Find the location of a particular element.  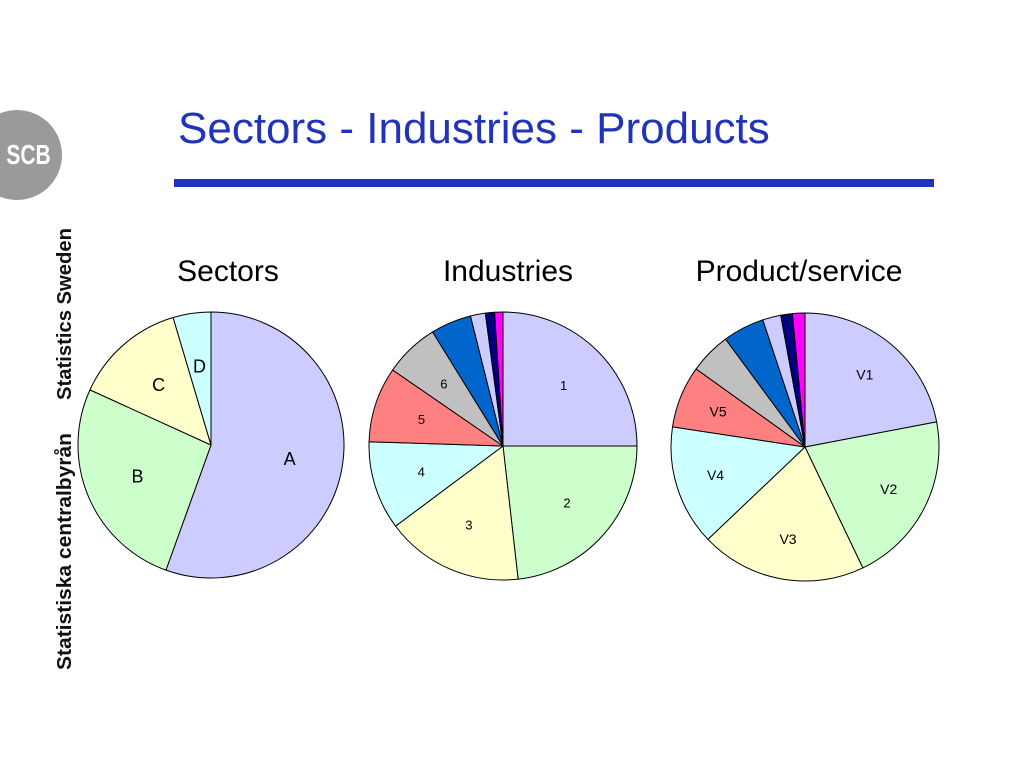

pie-products: V1 V2 V3 V4 V5 is located at coordinates (805, 447).